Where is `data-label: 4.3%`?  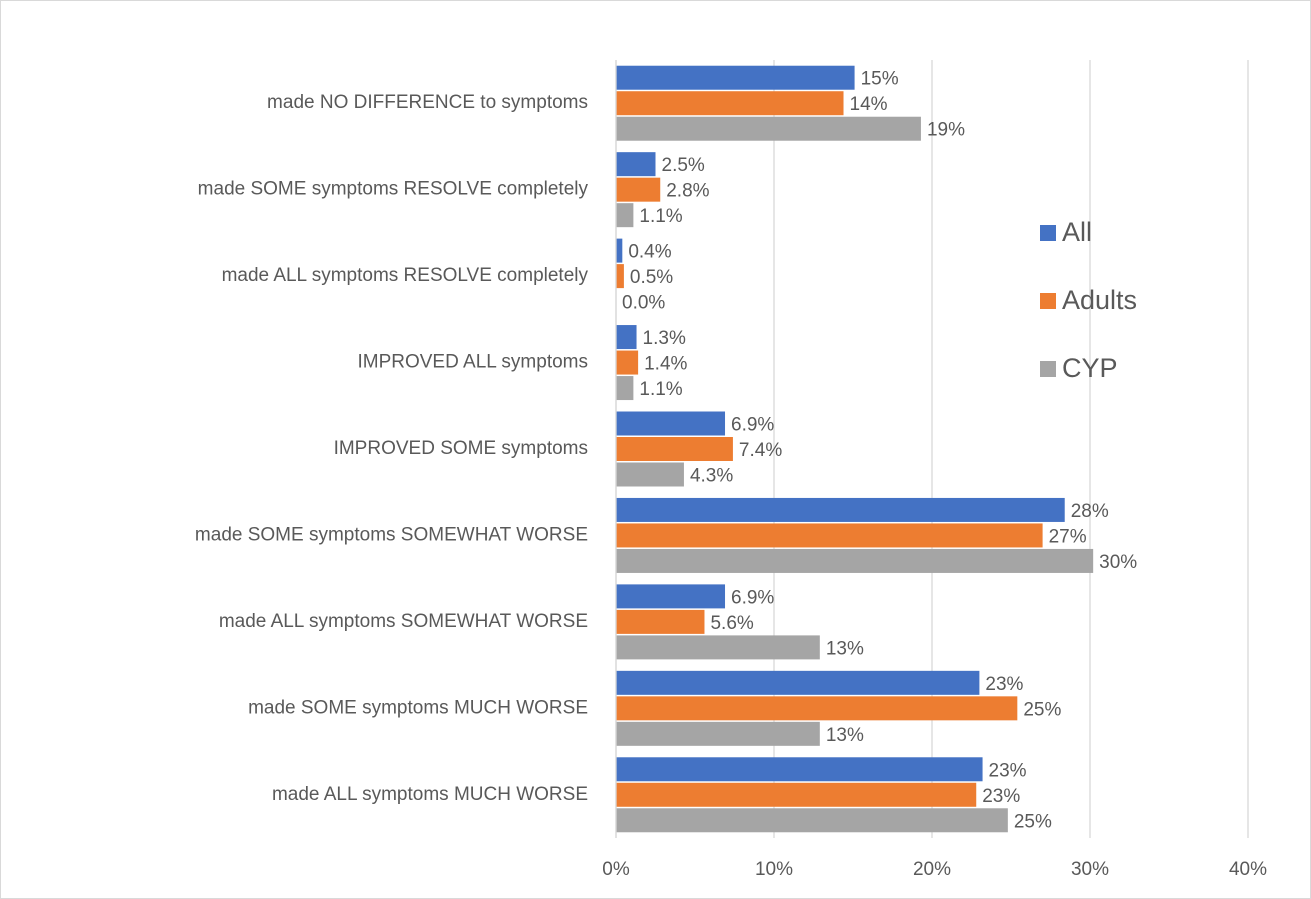
data-label: 4.3% is located at coordinates (711, 476).